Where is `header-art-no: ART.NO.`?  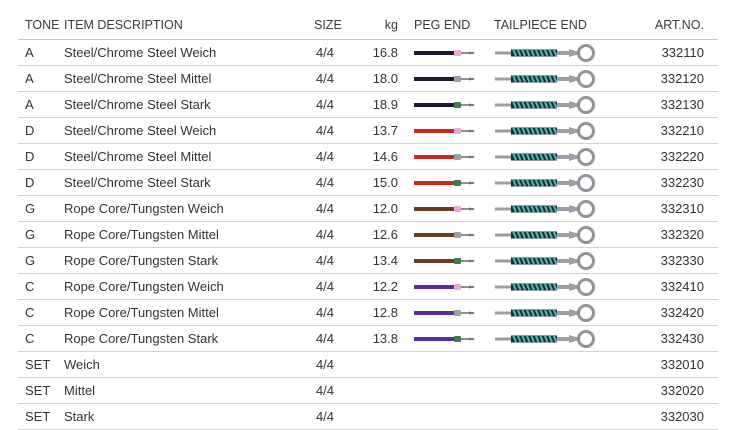
header-art-no: ART.NO. is located at coordinates (679, 25).